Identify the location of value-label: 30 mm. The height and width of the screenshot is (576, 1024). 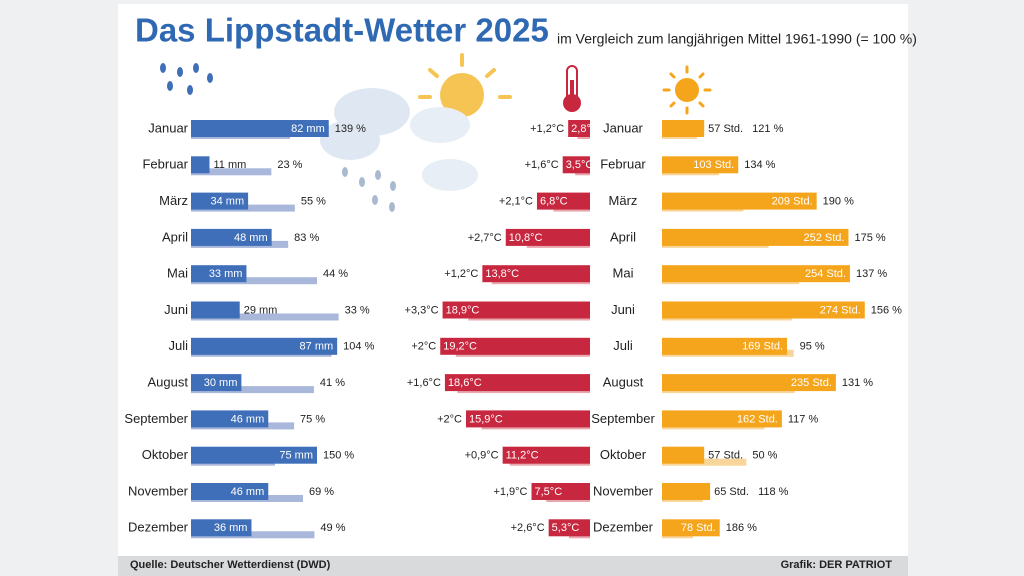
(221, 383).